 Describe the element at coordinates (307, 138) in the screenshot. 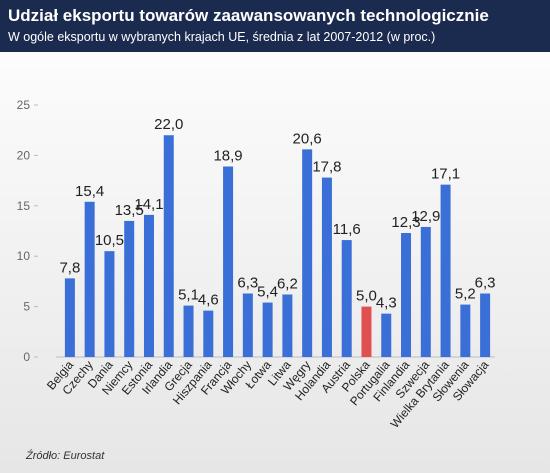

I see `data-label: 20,6` at that location.